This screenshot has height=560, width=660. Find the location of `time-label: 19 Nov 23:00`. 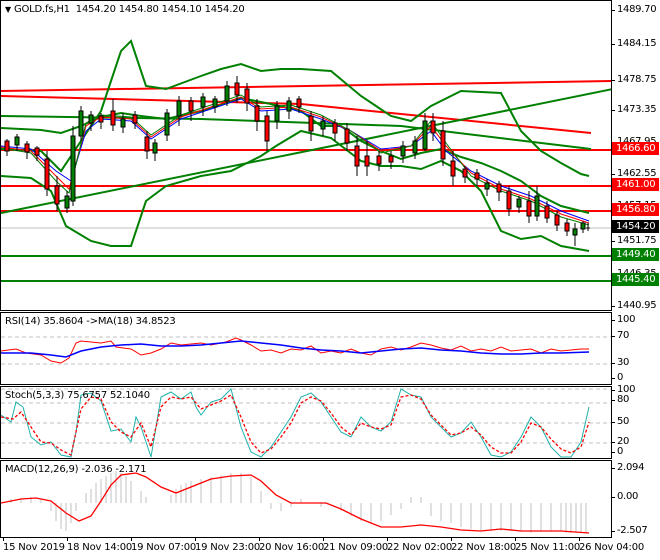

time-label: 19 Nov 23:00 is located at coordinates (228, 547).